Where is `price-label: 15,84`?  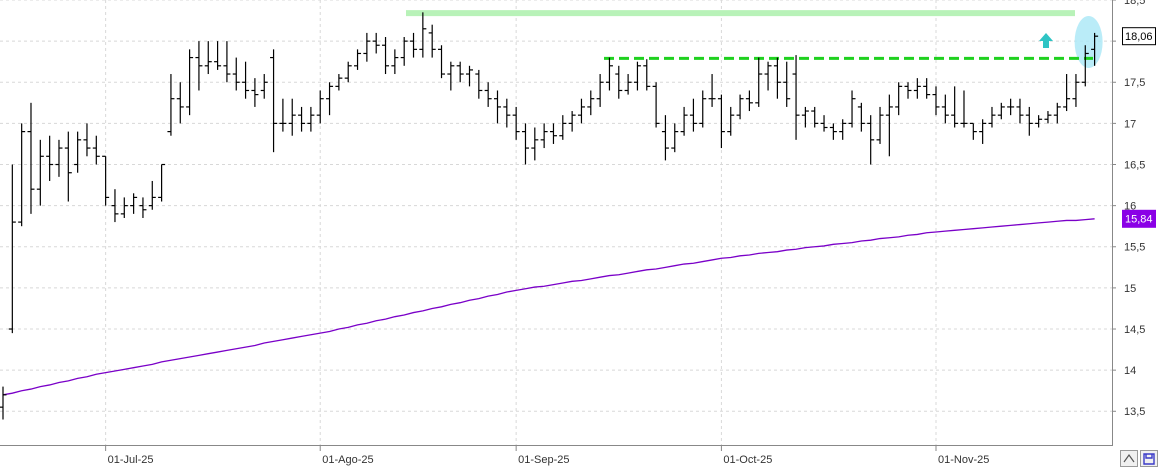
price-label: 15,84 is located at coordinates (1139, 220).